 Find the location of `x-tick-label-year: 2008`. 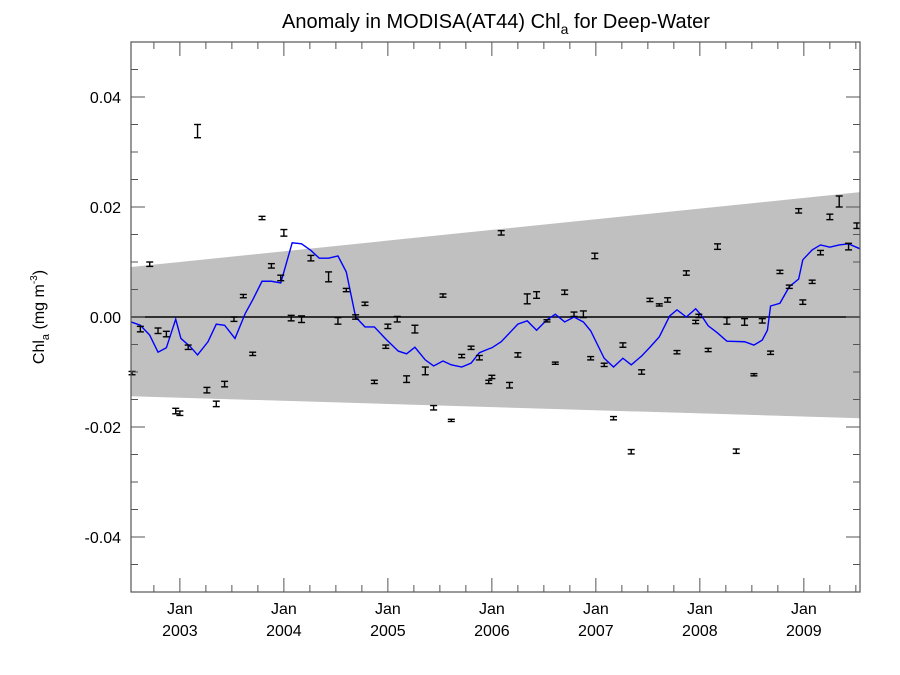

x-tick-label-year: 2008 is located at coordinates (700, 631).